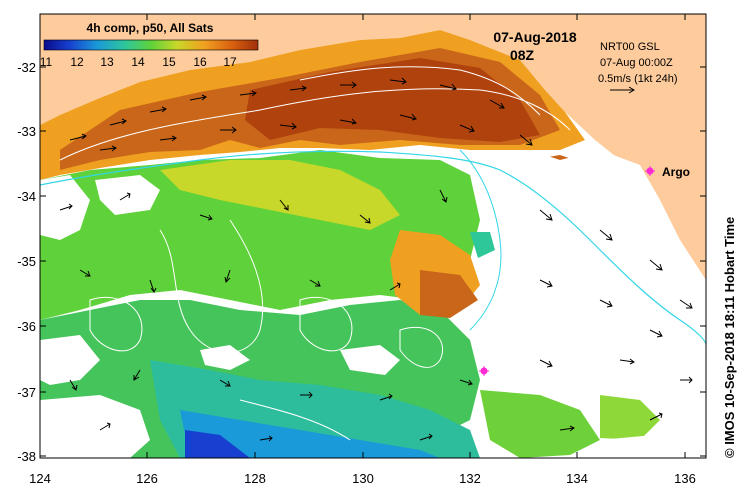  I want to click on x-tick-labels: 124 126 128 130 132 134 136, so click(362, 478).